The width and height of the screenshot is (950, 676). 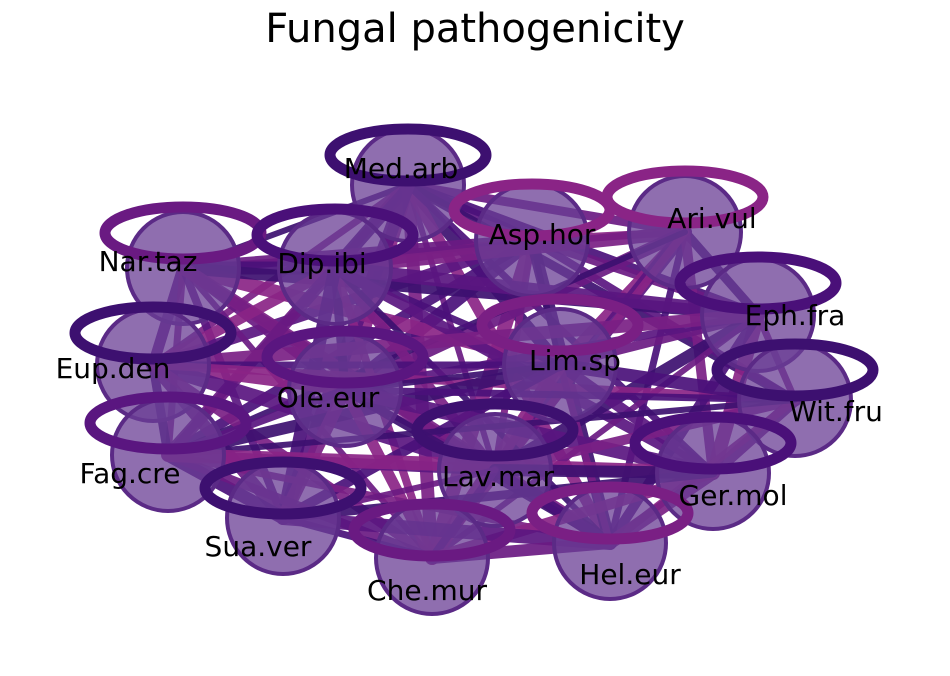 What do you see at coordinates (685, 197) in the screenshot?
I see `self-loop-Ari.vul` at bounding box center [685, 197].